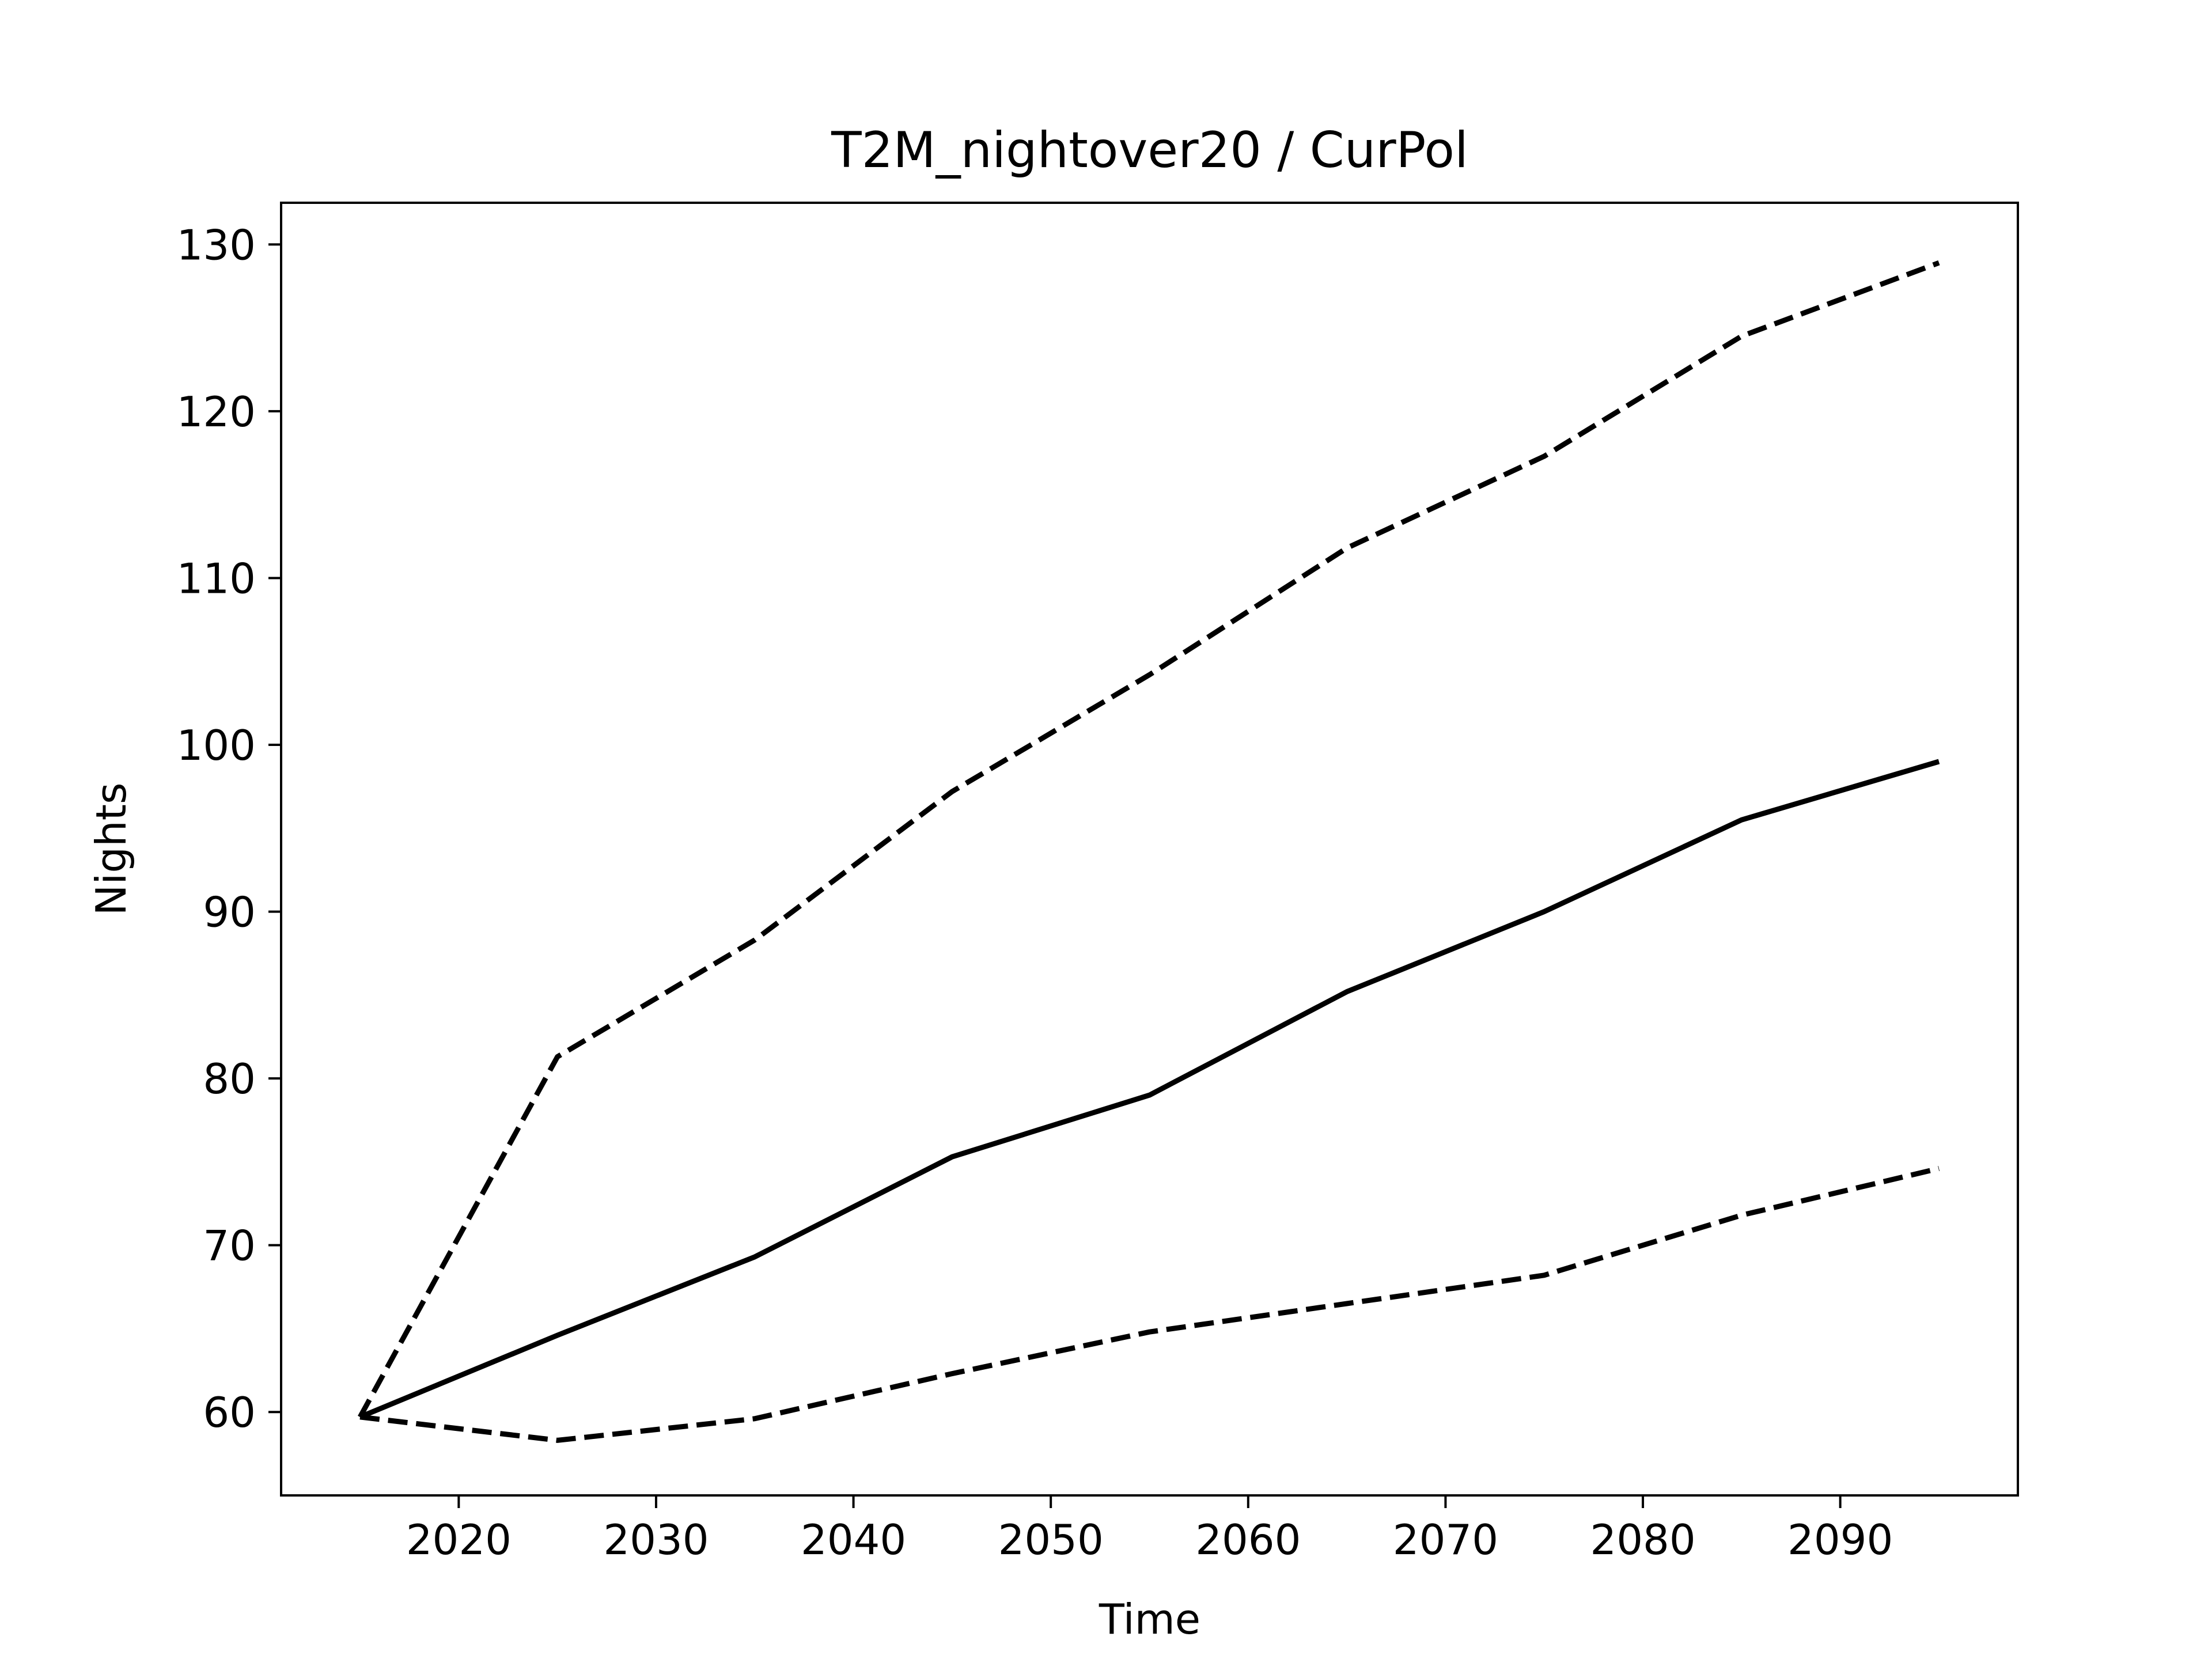 The height and width of the screenshot is (1659, 2212). Describe the element at coordinates (229, 1079) in the screenshot. I see `y-tick-label: 80` at that location.